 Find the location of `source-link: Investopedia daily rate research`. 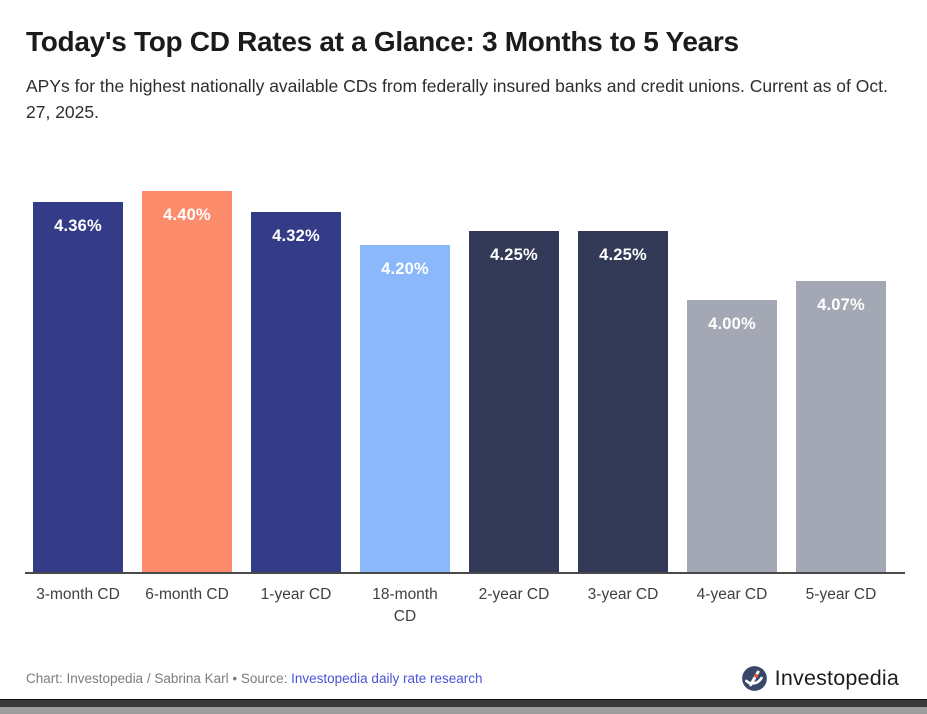

source-link: Investopedia daily rate research is located at coordinates (387, 678).